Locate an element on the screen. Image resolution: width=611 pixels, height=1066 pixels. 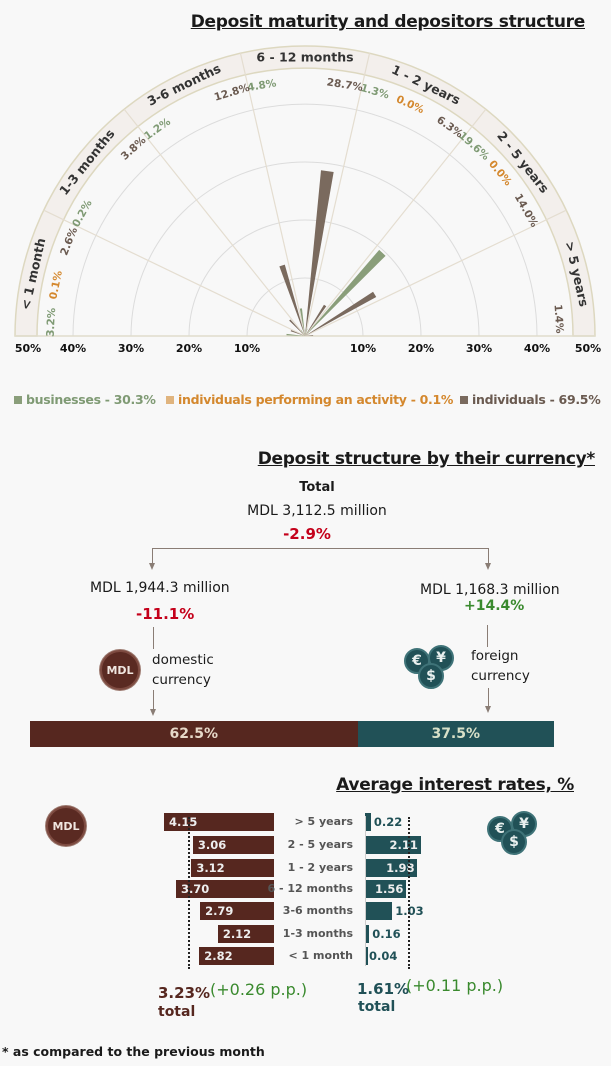
foreign-label-line2: currency is located at coordinates (500, 676).